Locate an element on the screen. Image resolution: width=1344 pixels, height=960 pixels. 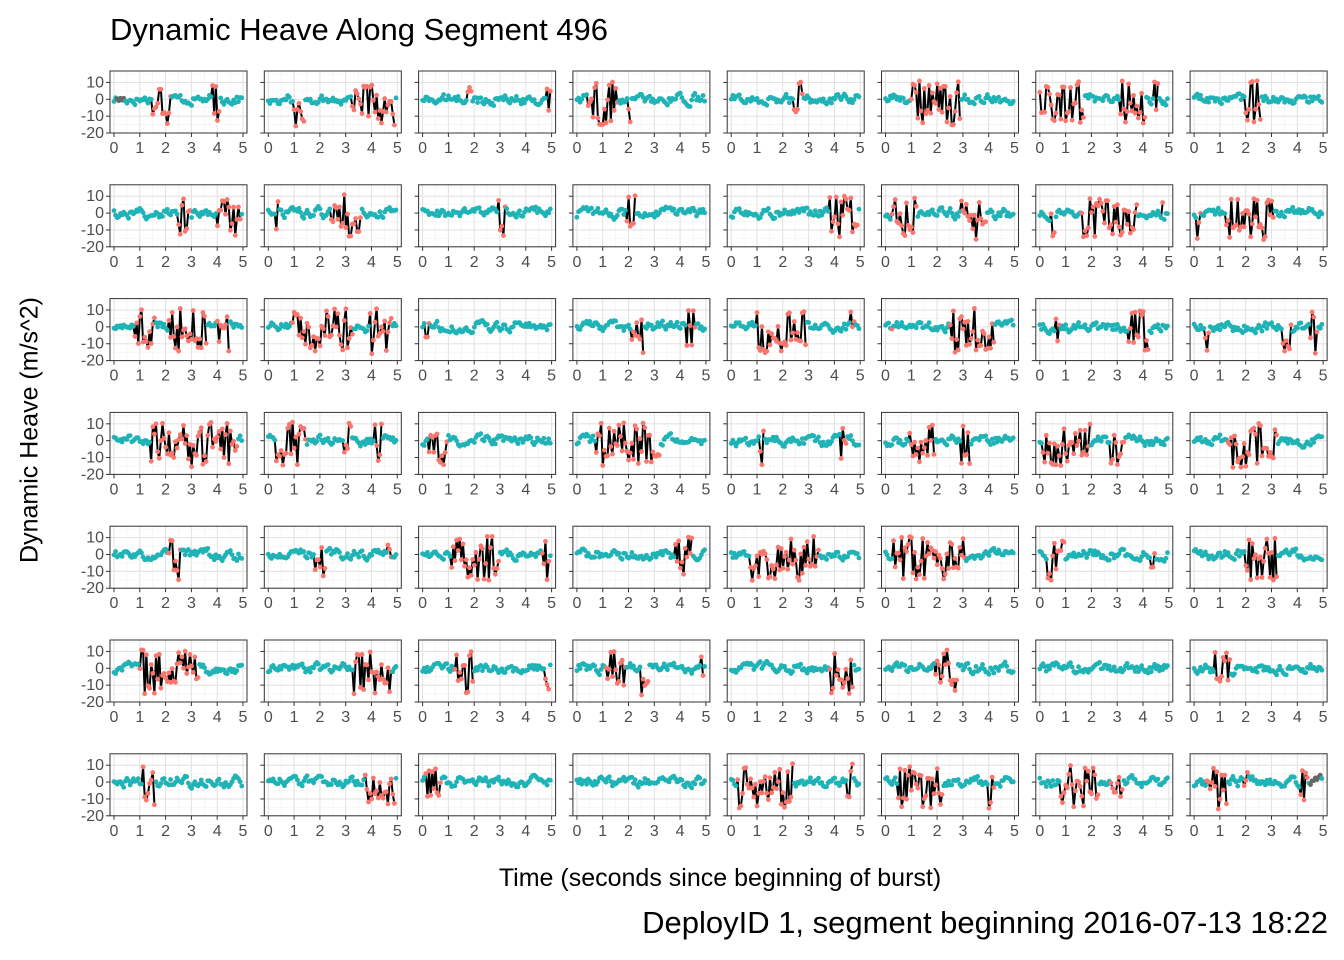
panel-border is located at coordinates (178, 102).